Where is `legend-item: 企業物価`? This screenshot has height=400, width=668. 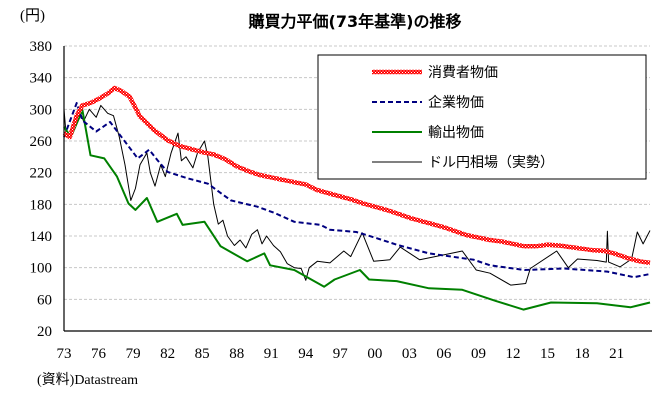
legend-item: 企業物価 is located at coordinates (428, 102).